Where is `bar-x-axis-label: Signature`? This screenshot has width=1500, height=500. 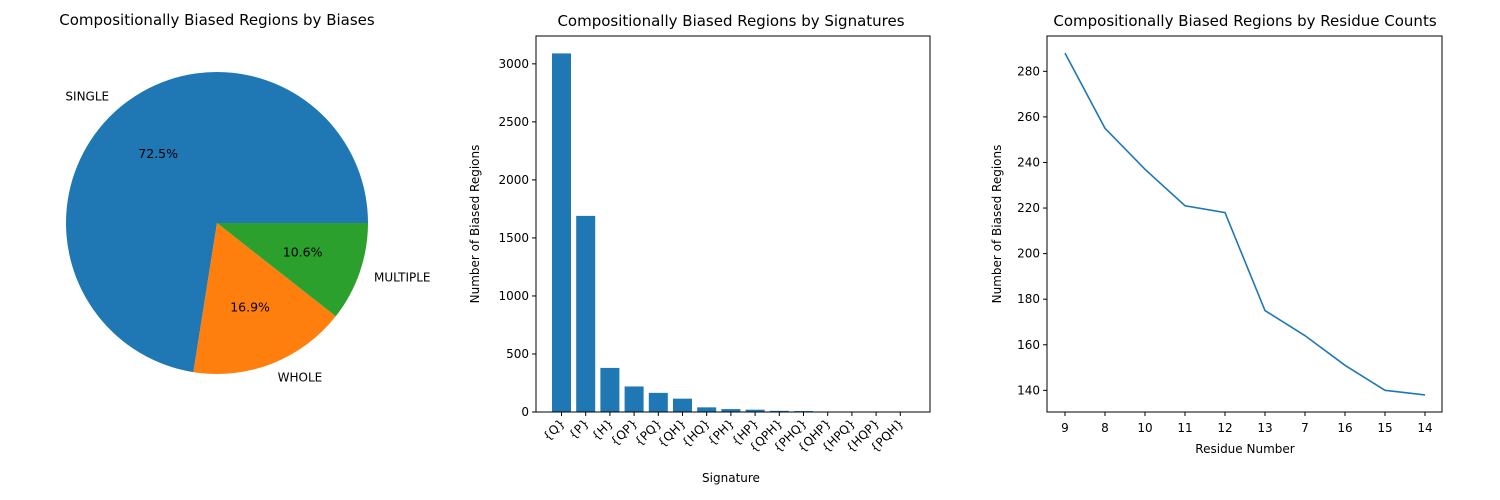 bar-x-axis-label: Signature is located at coordinates (731, 478).